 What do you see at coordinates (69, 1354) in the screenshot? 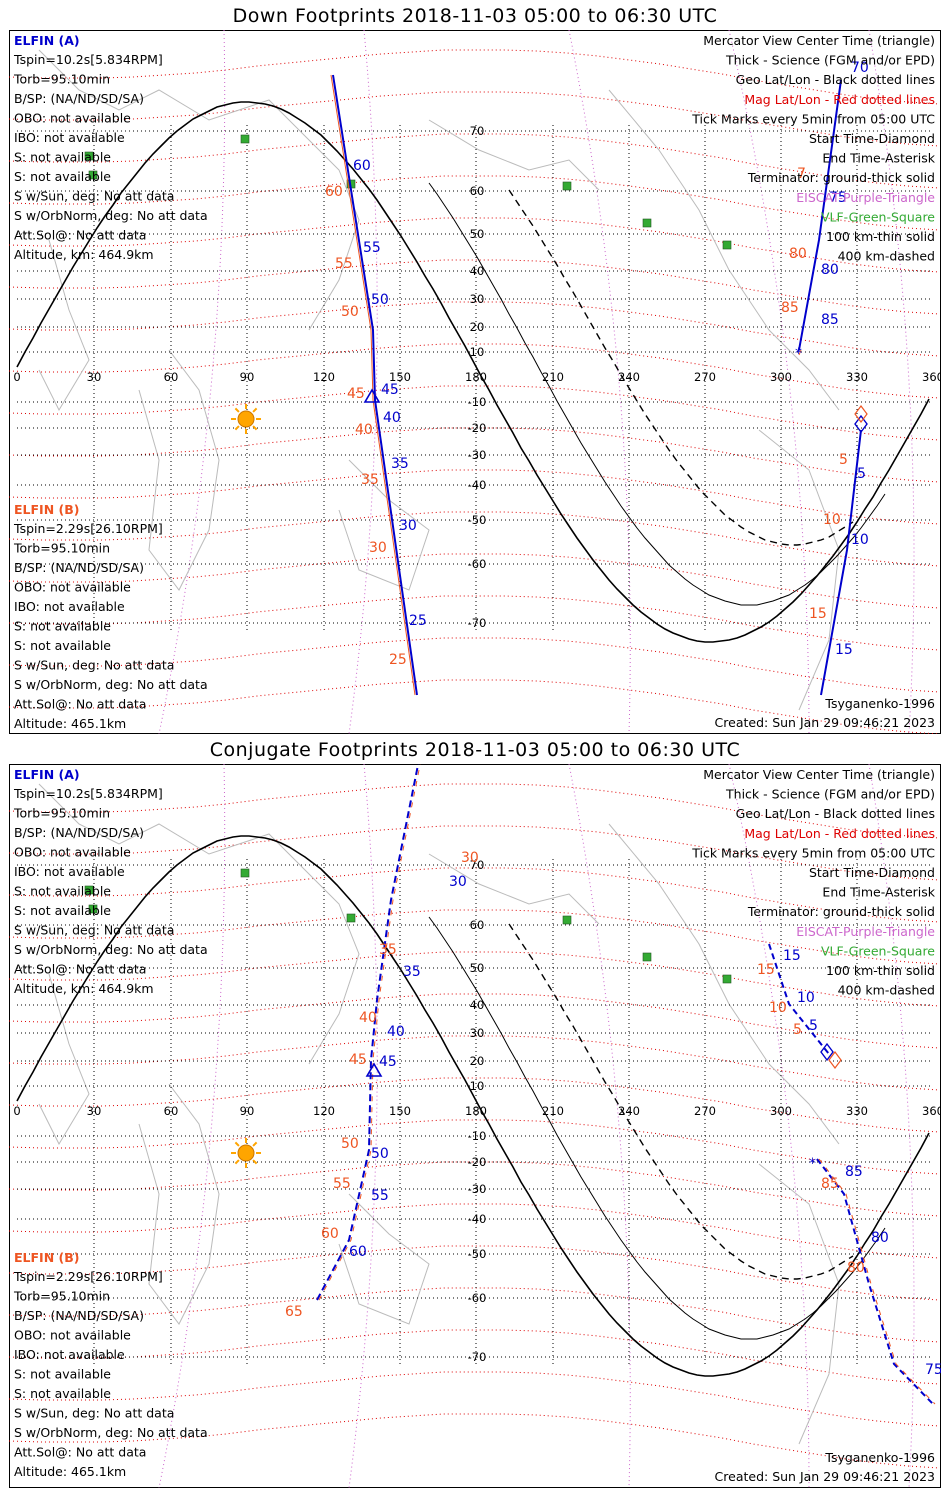
I see `elfin-b-info-line: IBO: not available` at bounding box center [69, 1354].